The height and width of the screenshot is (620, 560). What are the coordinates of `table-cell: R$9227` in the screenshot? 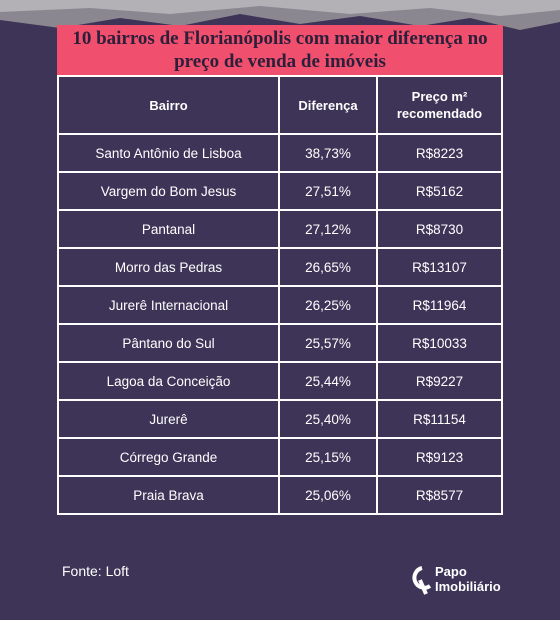 It's located at (439, 381).